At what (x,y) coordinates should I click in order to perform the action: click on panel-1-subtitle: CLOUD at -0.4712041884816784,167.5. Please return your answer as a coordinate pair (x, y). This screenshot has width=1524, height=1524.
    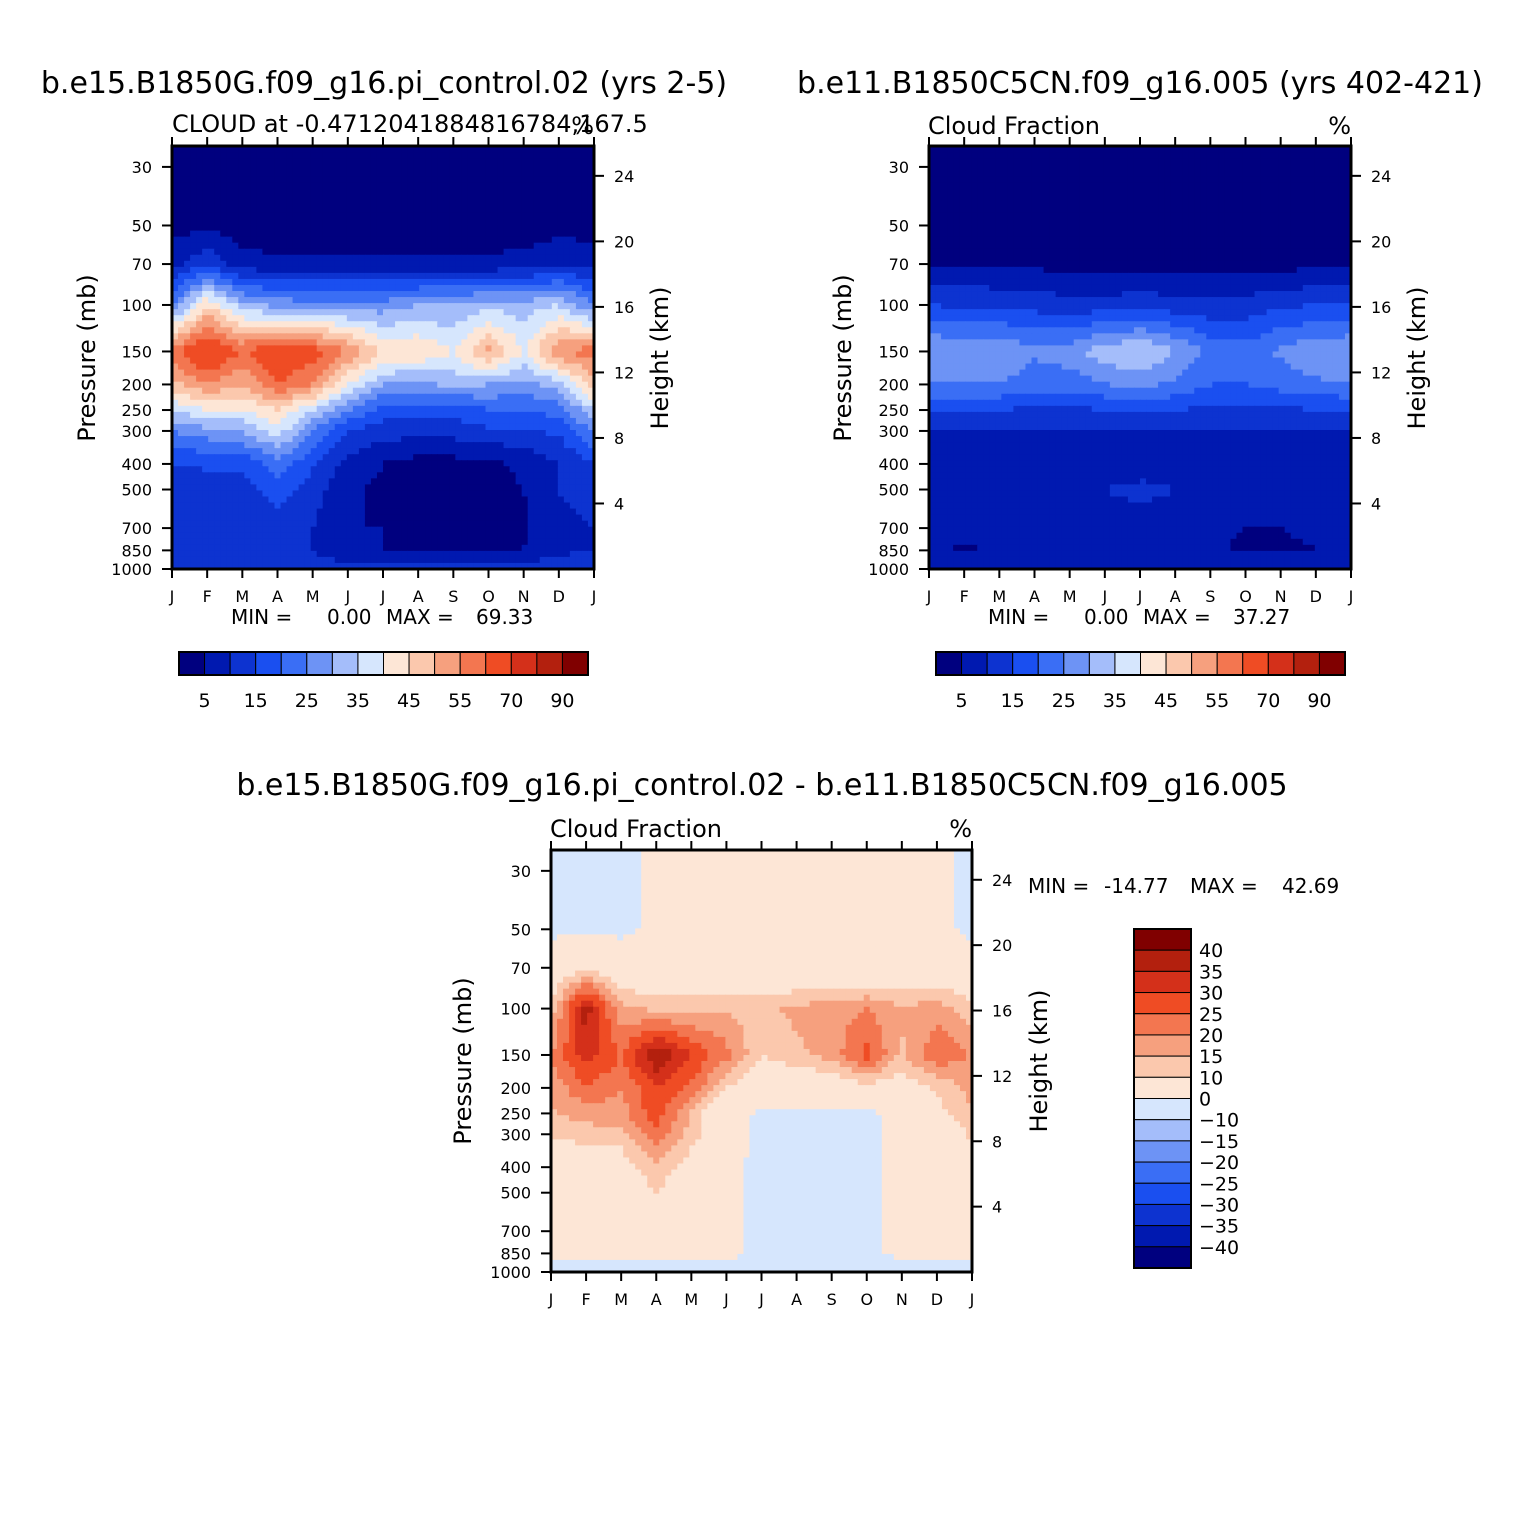
    Looking at the image, I should click on (410, 124).